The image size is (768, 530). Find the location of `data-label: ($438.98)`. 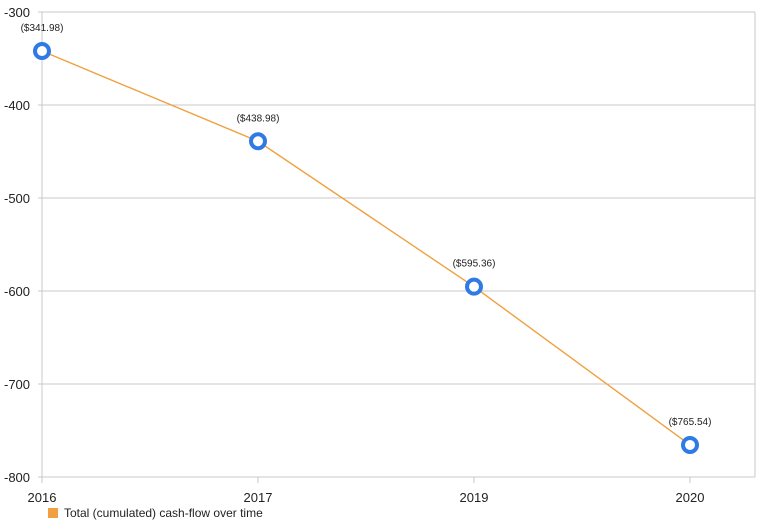

data-label: ($438.98) is located at coordinates (258, 118).